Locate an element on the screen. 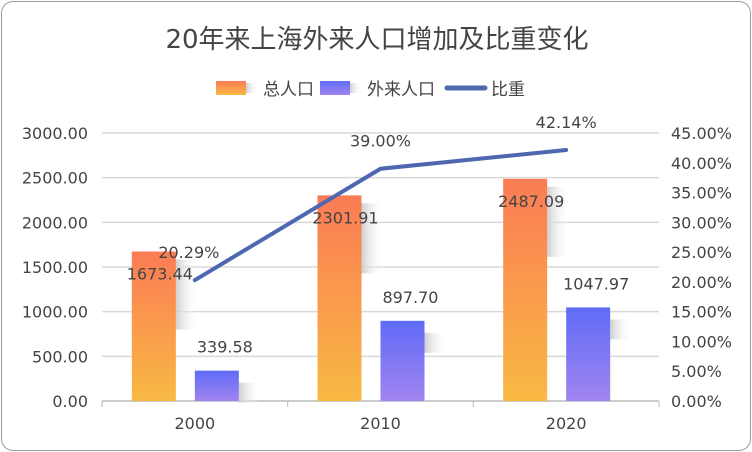 The image size is (752, 452). bar-data-label: 2487.09 is located at coordinates (531, 201).